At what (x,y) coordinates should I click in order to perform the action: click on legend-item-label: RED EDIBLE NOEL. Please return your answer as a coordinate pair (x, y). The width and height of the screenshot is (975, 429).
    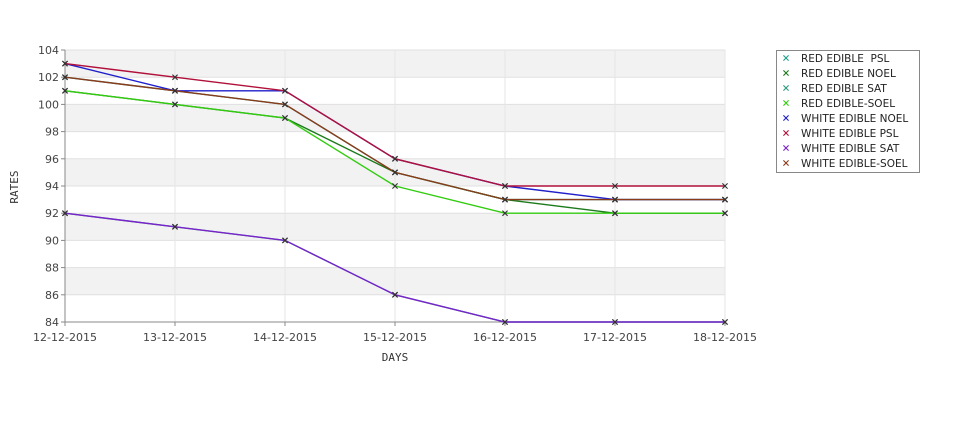
    Looking at the image, I should click on (848, 74).